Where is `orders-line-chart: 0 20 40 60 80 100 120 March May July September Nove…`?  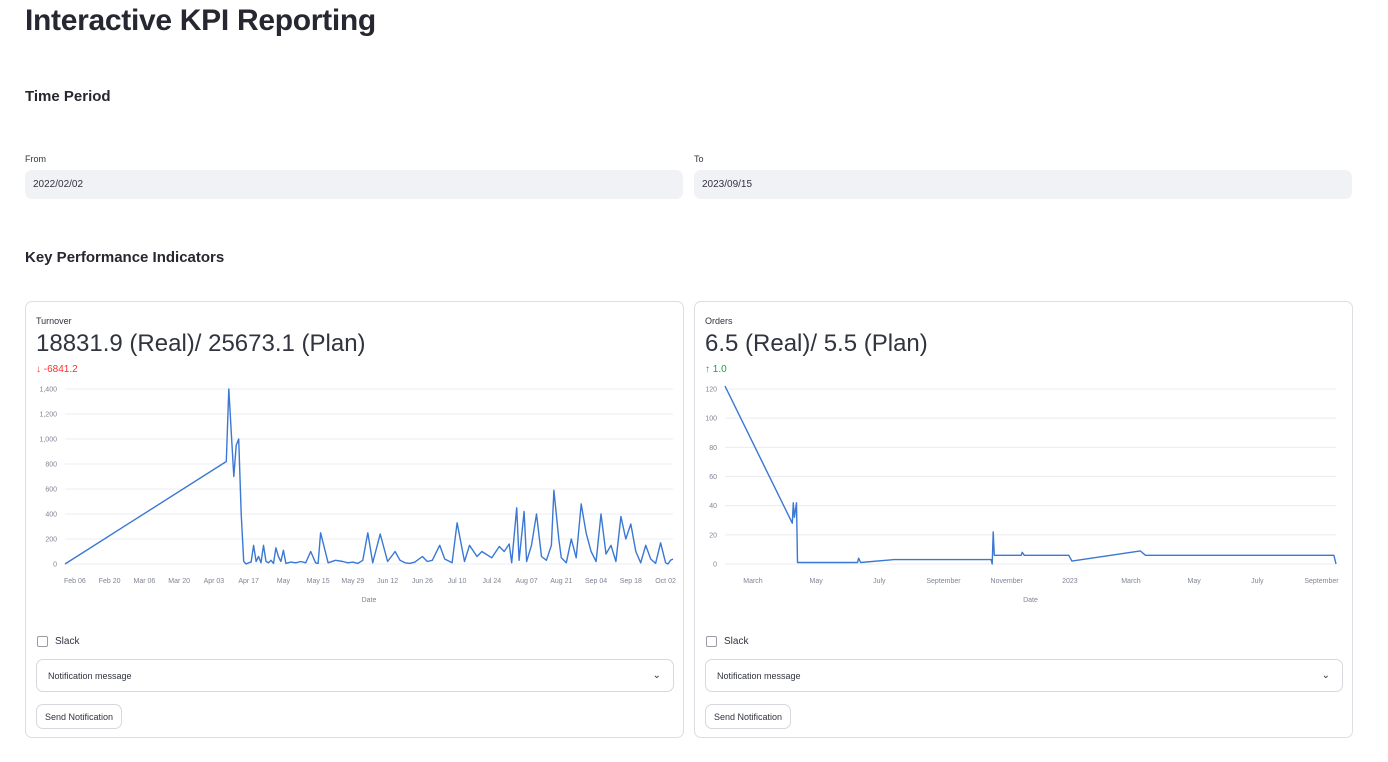
orders-line-chart: 0 20 40 60 80 100 120 March May July September Nove… is located at coordinates (1022, 494).